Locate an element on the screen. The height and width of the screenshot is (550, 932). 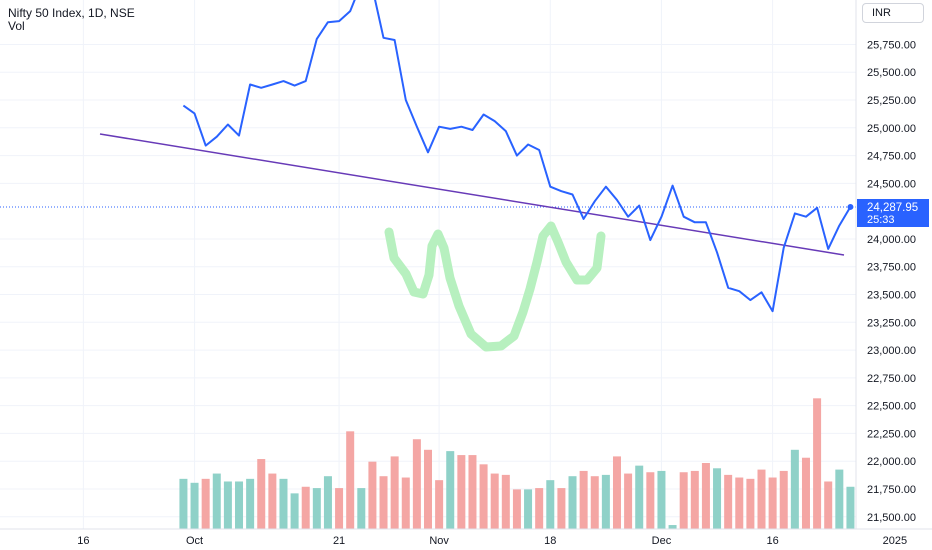
highlight-annotation is located at coordinates (495, 286).